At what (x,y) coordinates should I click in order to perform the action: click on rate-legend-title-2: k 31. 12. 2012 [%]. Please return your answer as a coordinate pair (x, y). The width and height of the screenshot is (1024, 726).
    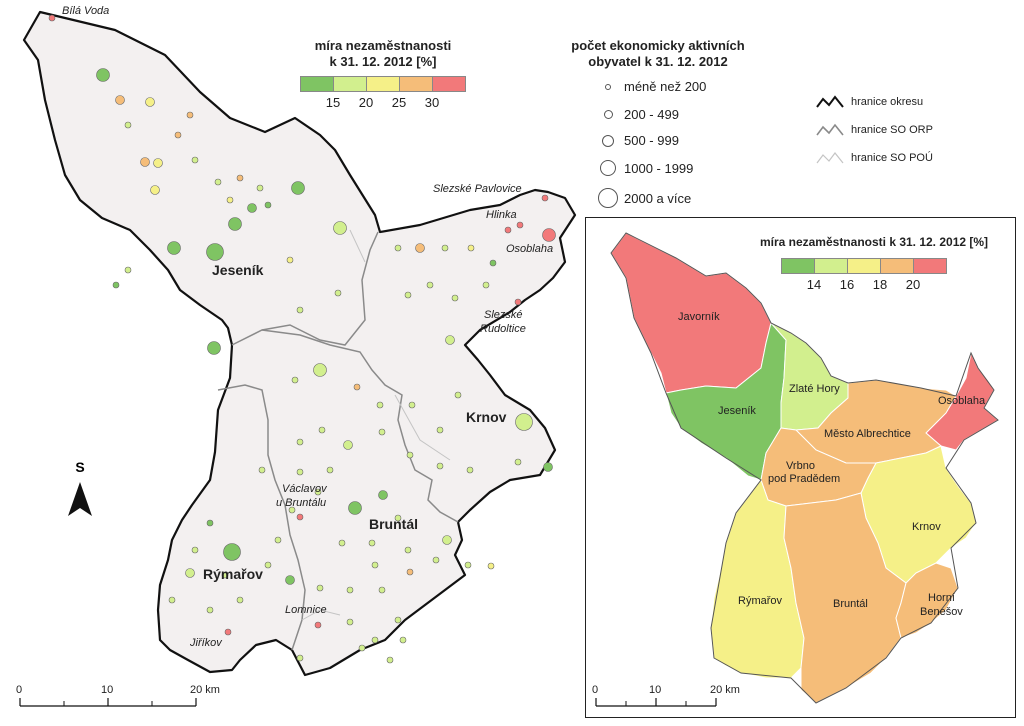
    Looking at the image, I should click on (383, 61).